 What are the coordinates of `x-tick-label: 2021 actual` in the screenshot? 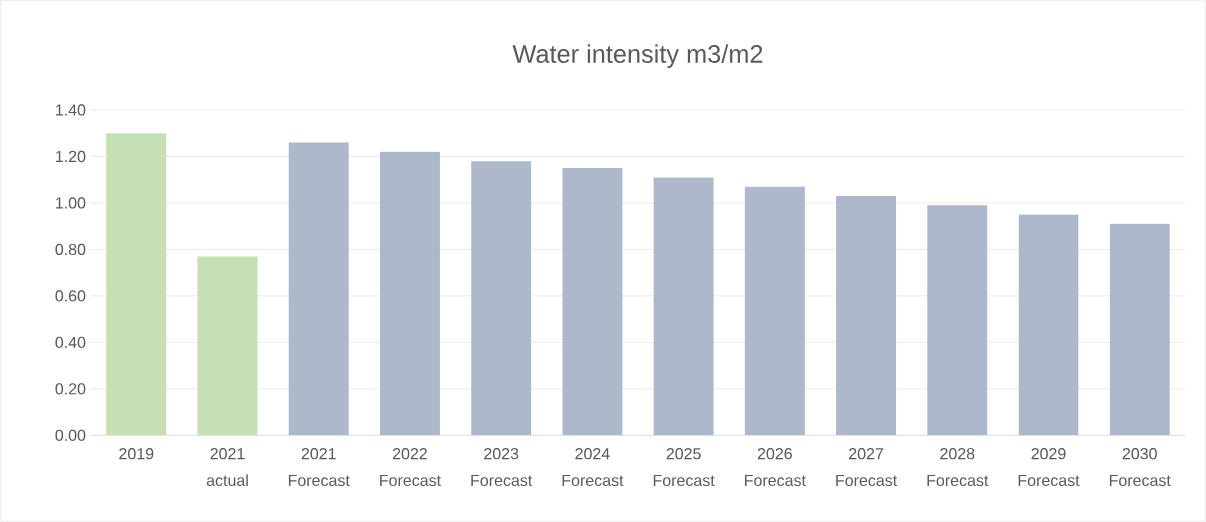 It's located at (227, 467).